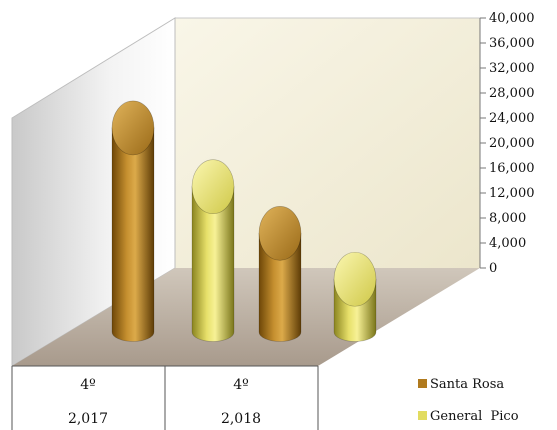 This screenshot has height=430, width=557. Describe the element at coordinates (512, 118) in the screenshot. I see `y-tick-label: 24,000` at that location.